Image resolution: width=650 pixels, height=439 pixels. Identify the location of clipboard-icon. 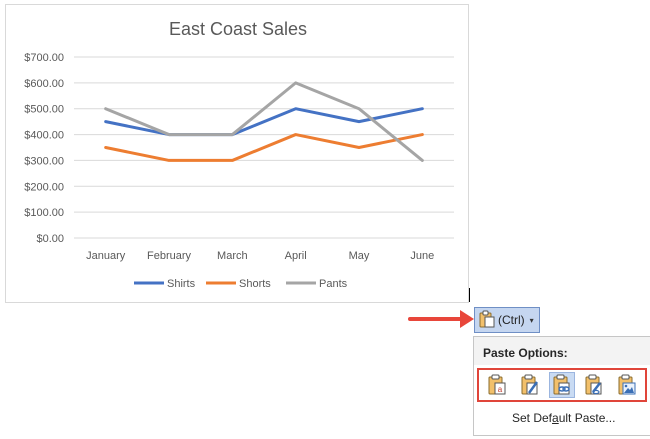
(487, 320).